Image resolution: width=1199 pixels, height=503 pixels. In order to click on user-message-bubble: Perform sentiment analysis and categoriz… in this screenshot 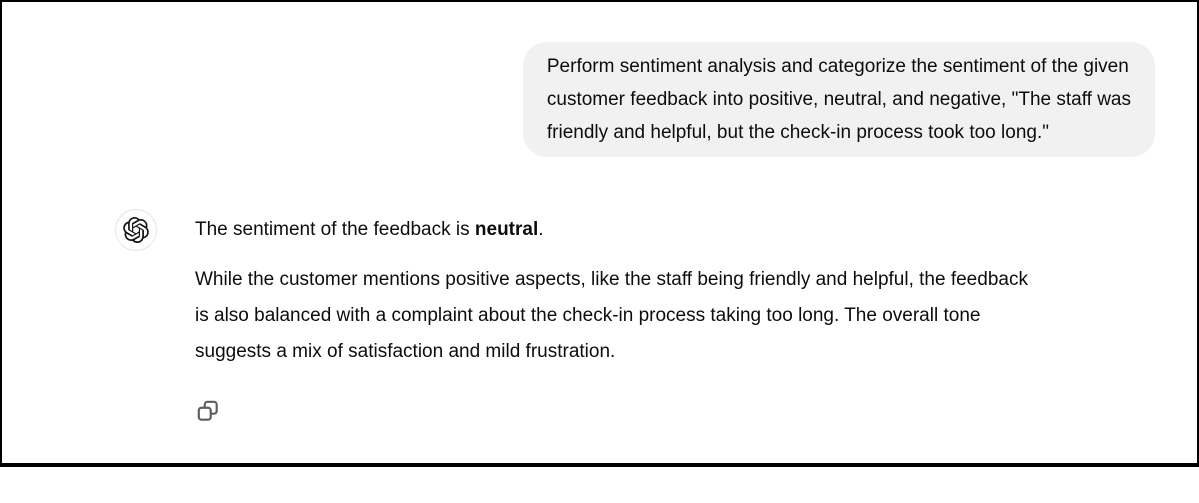, I will do `click(838, 99)`.